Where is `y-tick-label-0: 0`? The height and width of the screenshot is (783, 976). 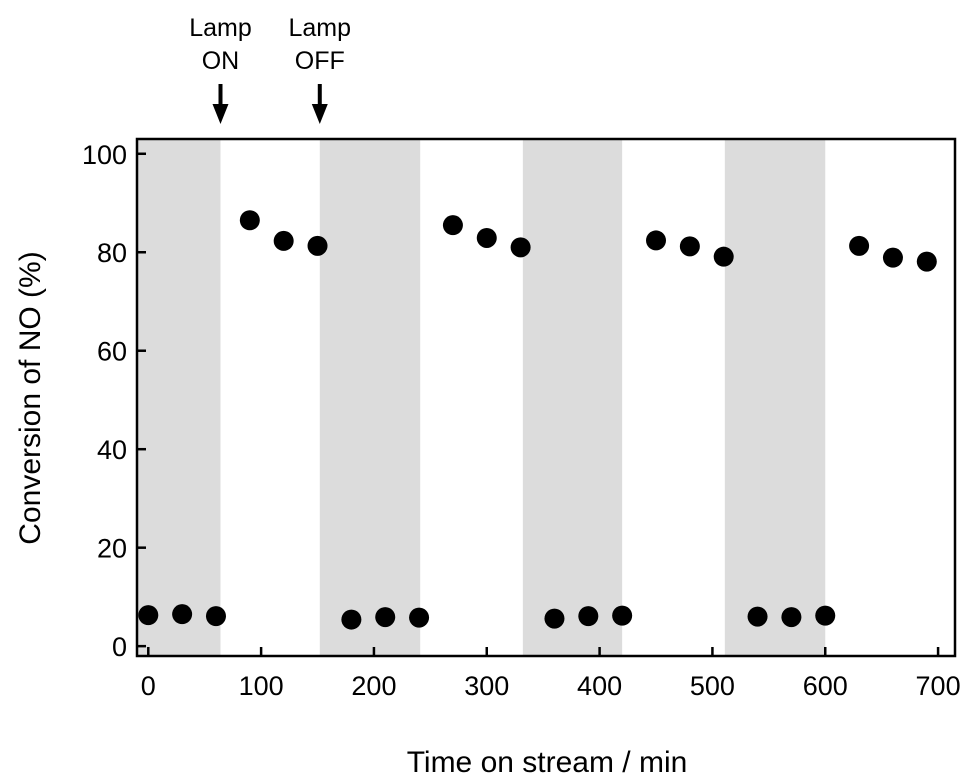
y-tick-label-0: 0 is located at coordinates (119, 647).